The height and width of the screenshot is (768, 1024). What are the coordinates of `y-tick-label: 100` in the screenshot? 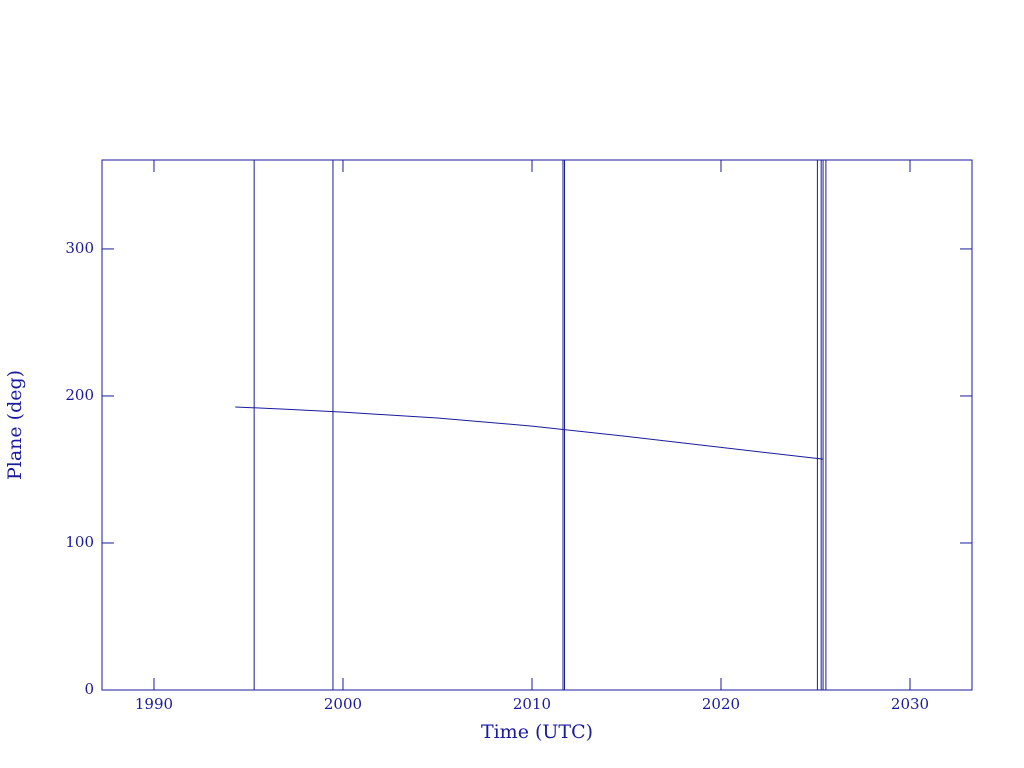 It's located at (79, 542).